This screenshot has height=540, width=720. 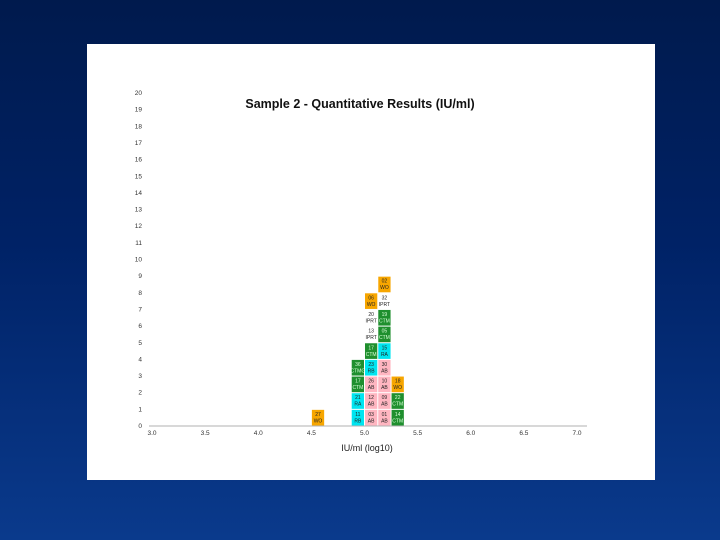 I want to click on cell-lab-code: 05, so click(x=385, y=332).